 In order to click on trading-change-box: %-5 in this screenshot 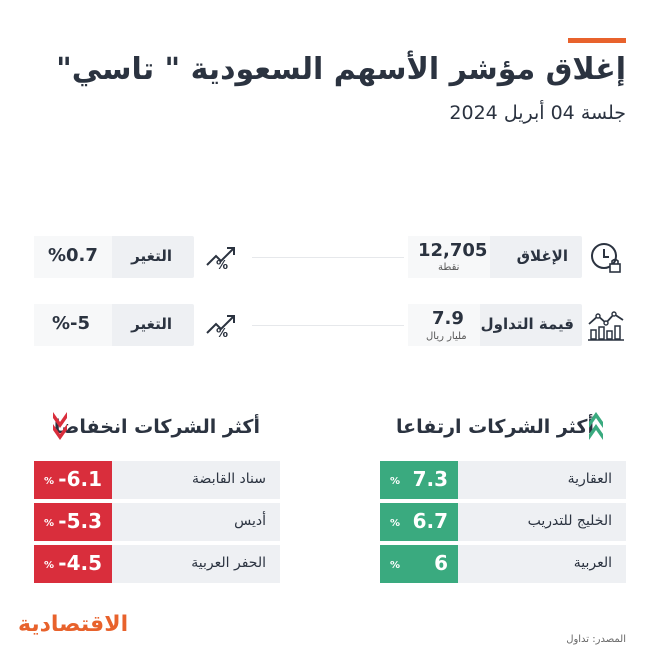, I will do `click(73, 325)`.